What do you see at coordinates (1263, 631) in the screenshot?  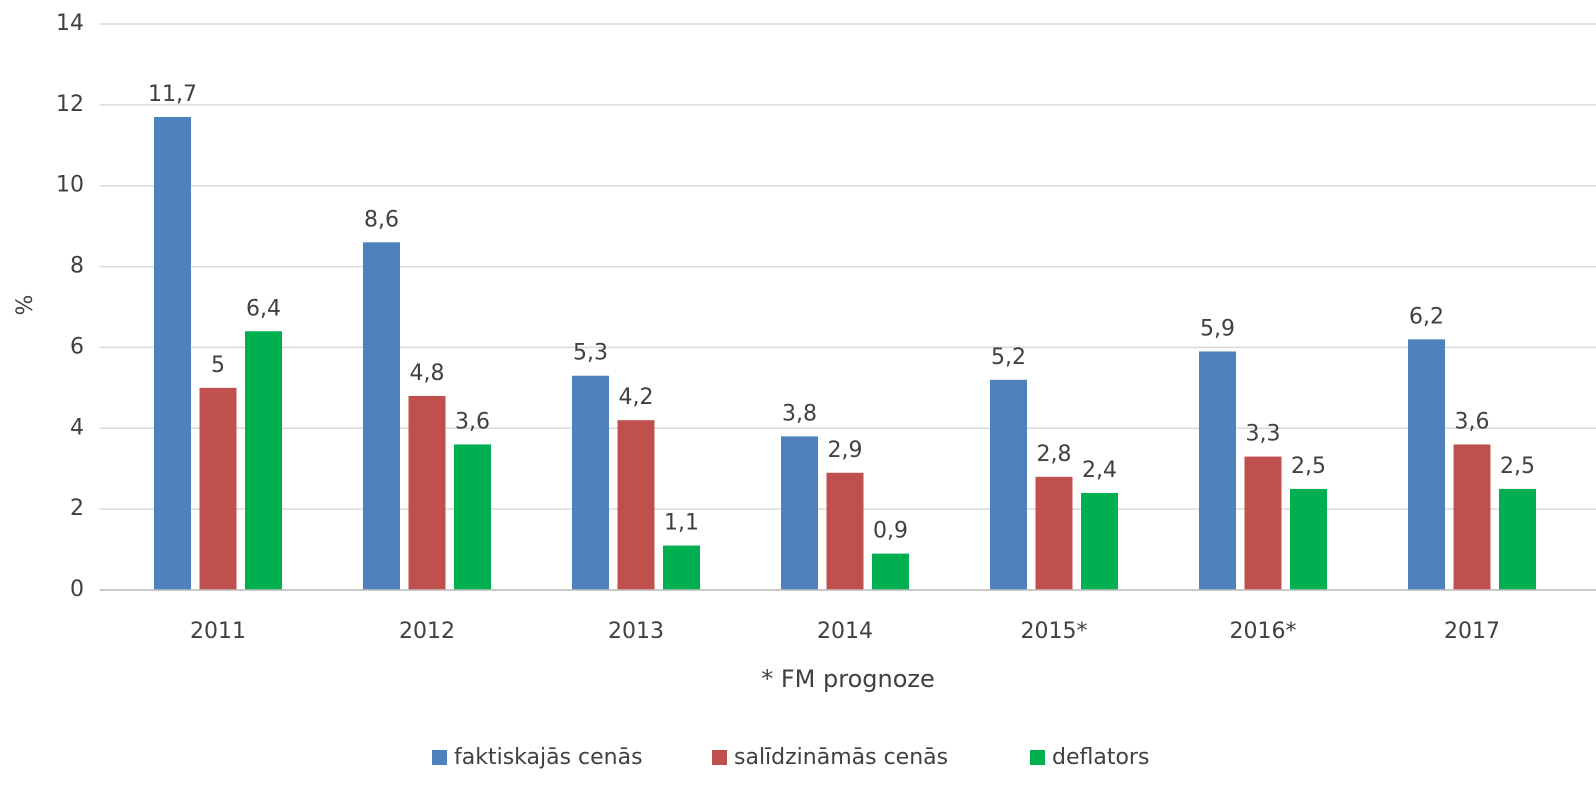 I see `x-tick-label: 2016*` at bounding box center [1263, 631].